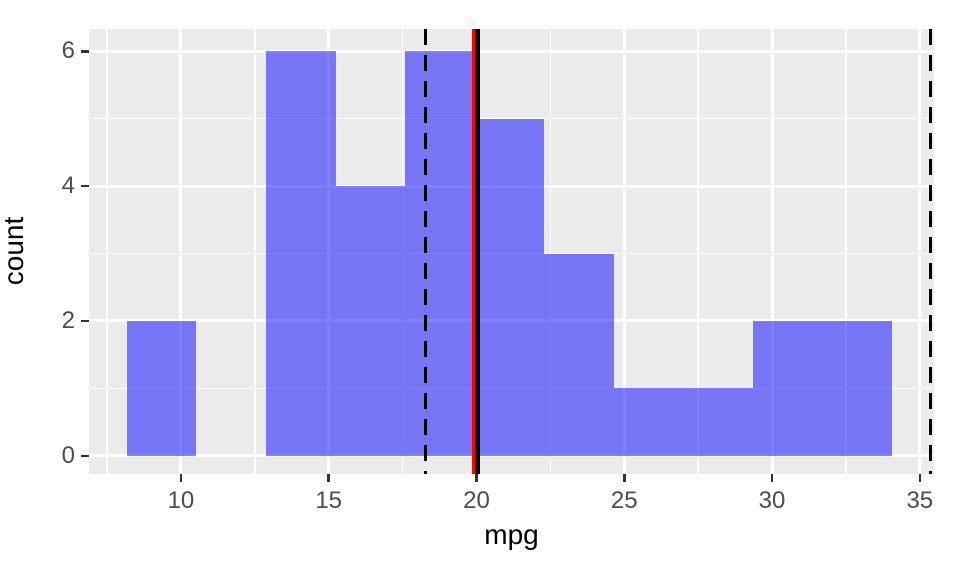 The image size is (960, 576). Describe the element at coordinates (68, 320) in the screenshot. I see `y-tick-label: 2` at that location.